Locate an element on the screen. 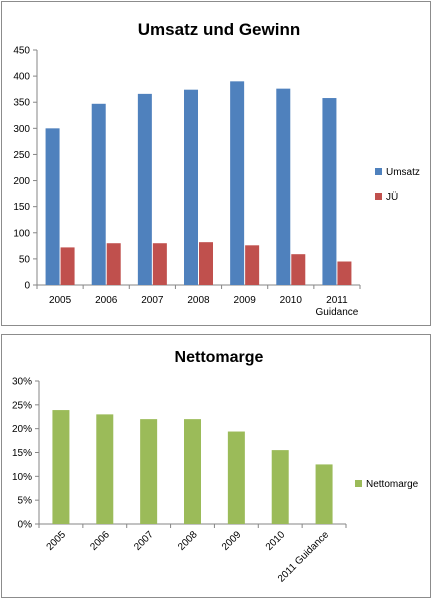 The height and width of the screenshot is (601, 433). y-tick-label: 15% is located at coordinates (22, 453).